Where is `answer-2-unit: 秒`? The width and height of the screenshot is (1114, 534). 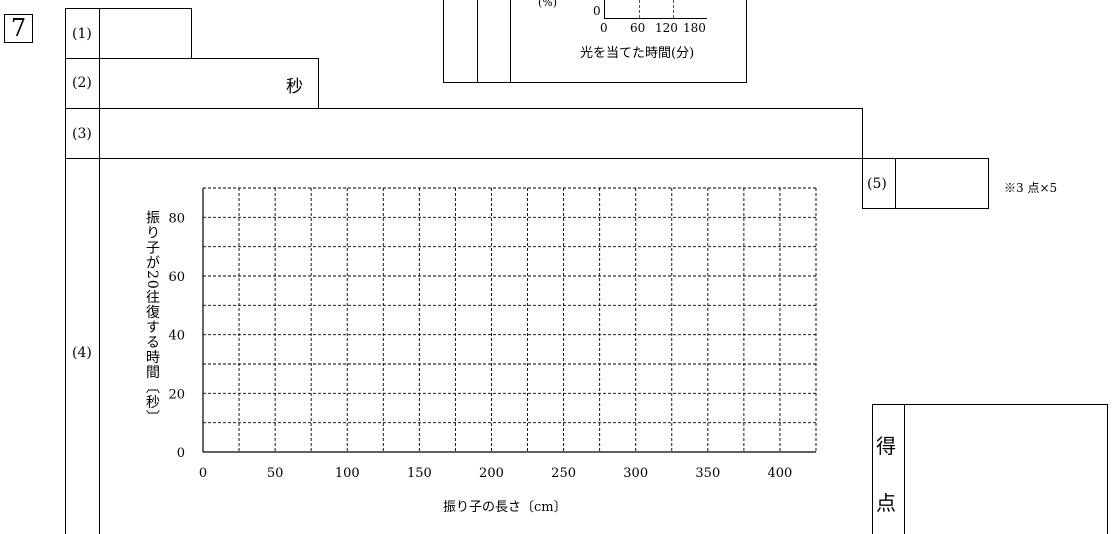
answer-2-unit: 秒 is located at coordinates (294, 87).